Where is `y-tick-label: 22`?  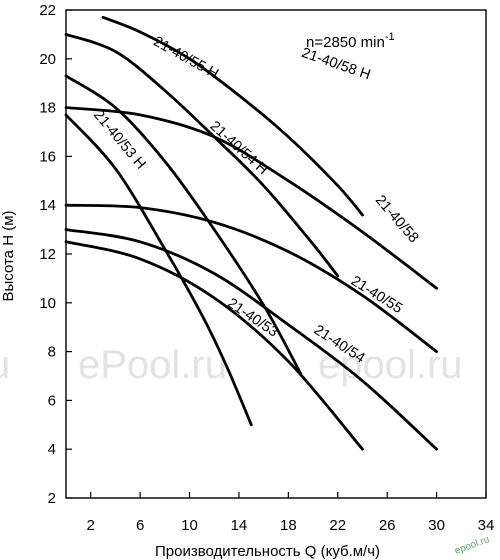 y-tick-label: 22 is located at coordinates (47, 10).